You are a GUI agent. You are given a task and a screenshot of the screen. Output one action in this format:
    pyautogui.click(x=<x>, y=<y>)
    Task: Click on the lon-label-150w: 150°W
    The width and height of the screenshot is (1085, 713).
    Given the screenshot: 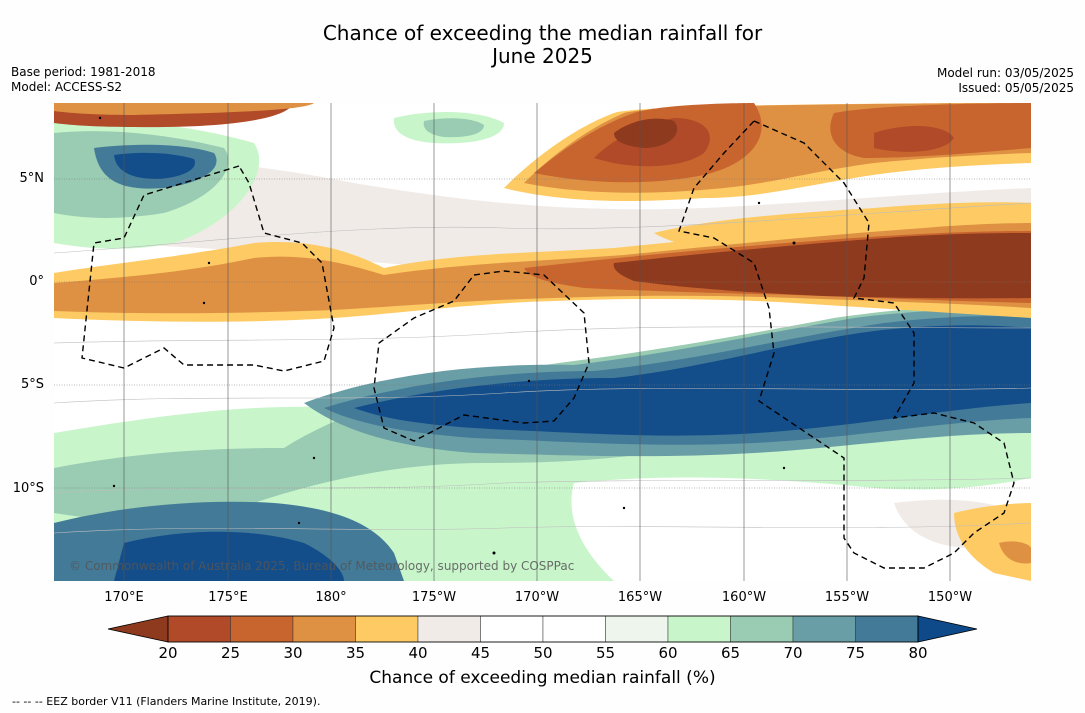 What is the action you would take?
    pyautogui.click(x=950, y=597)
    